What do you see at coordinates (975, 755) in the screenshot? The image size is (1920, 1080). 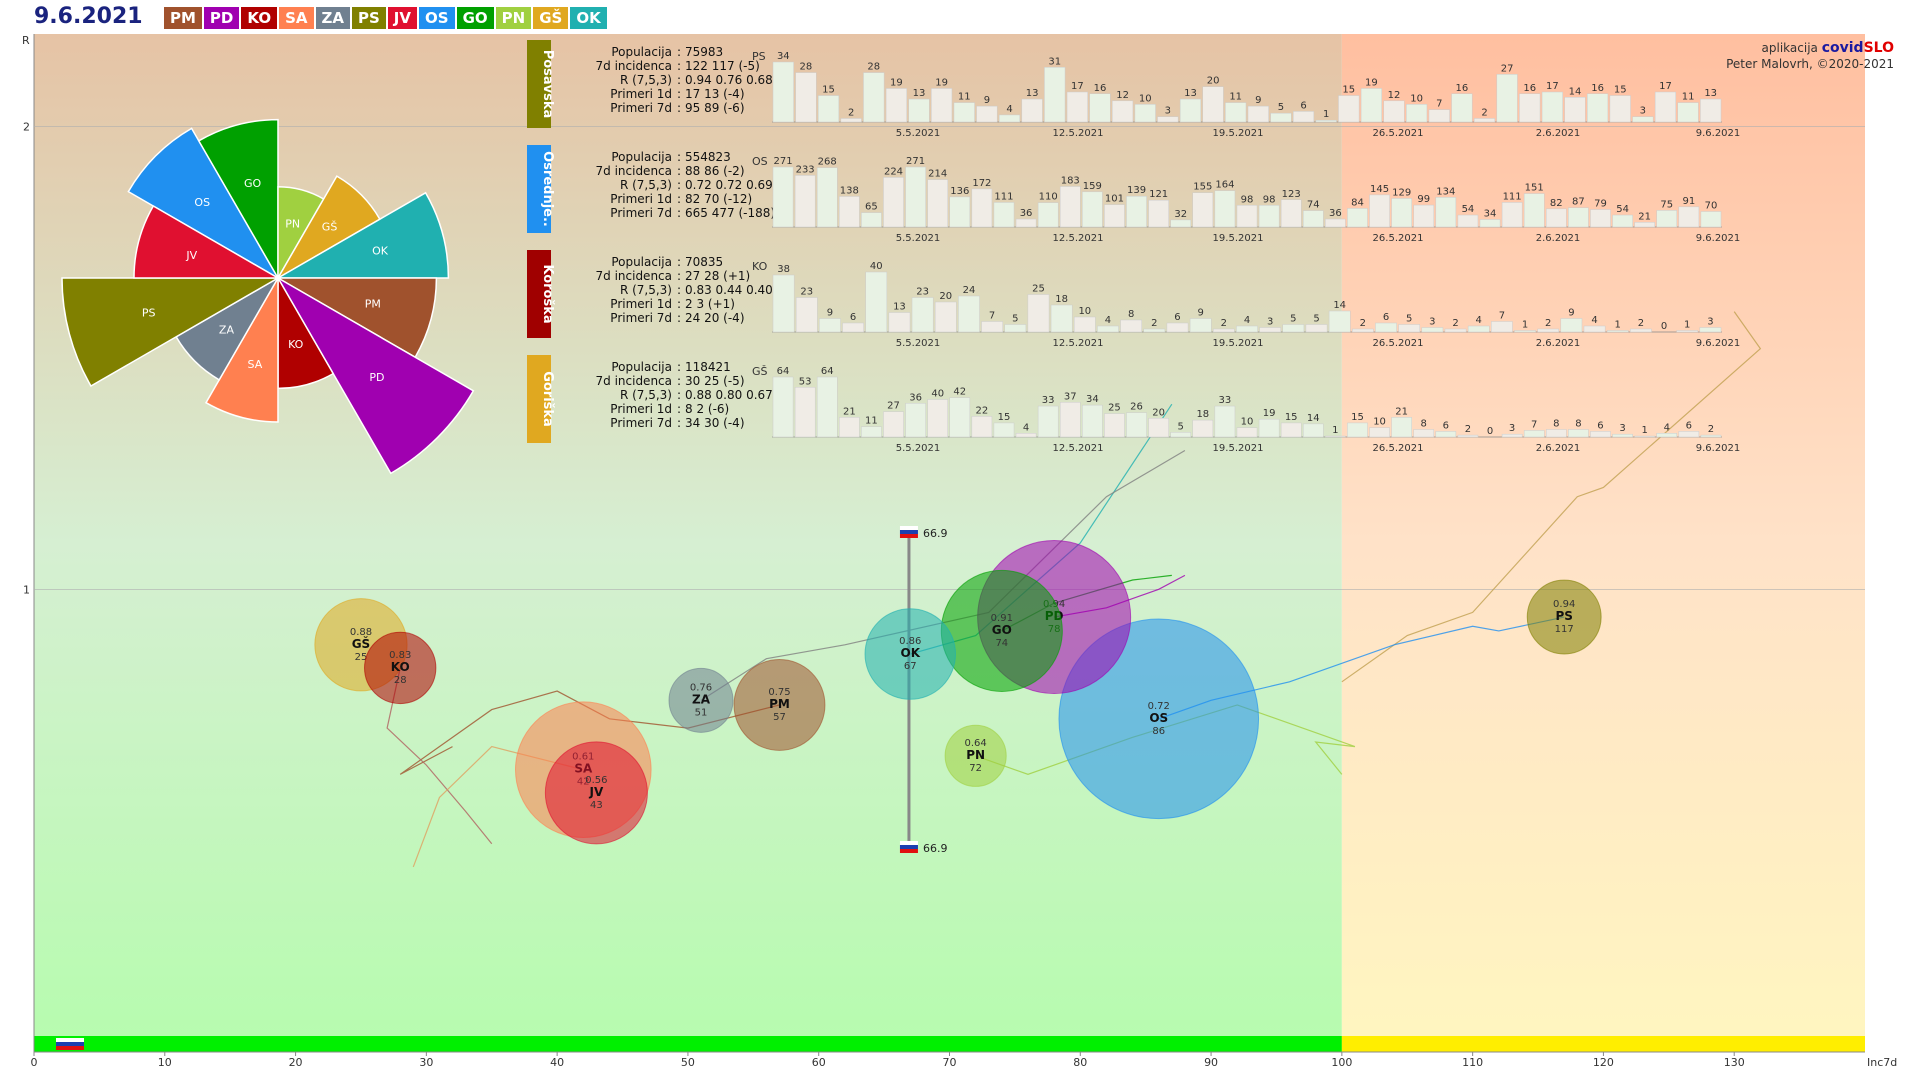 I see `bubble-code-label: PN` at bounding box center [975, 755].